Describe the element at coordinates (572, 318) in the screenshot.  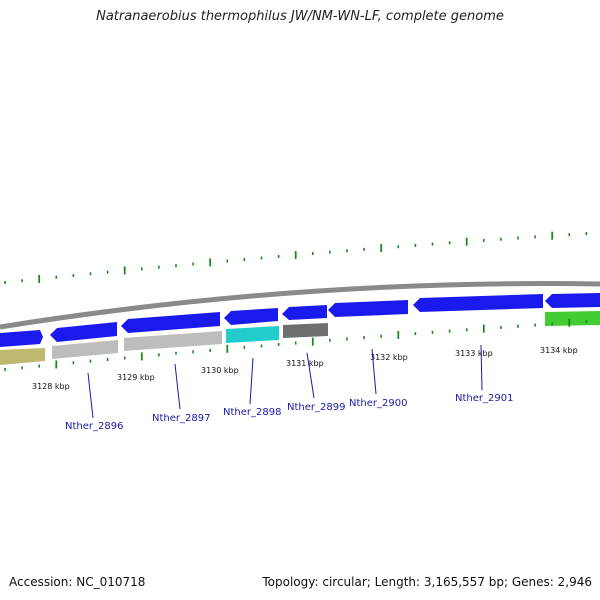
I see `feature-block-green` at that location.